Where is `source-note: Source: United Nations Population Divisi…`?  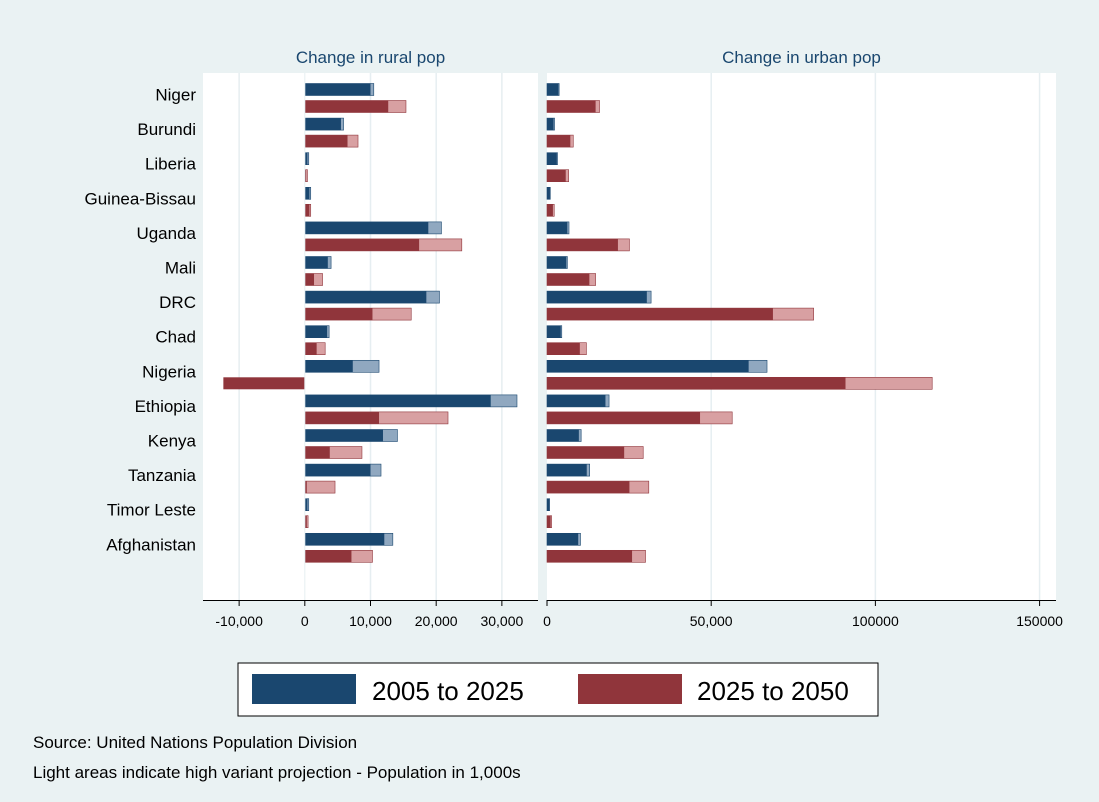 source-note: Source: United Nations Population Divisi… is located at coordinates (195, 742).